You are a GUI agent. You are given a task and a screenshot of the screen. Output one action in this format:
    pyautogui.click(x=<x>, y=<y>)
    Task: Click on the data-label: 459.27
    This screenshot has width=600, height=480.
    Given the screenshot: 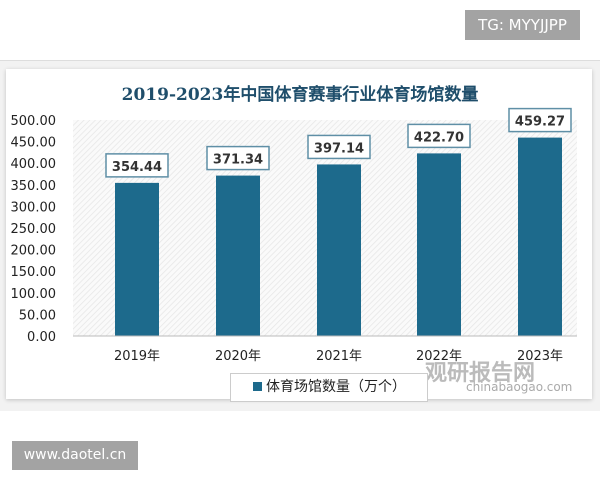 What is the action you would take?
    pyautogui.click(x=540, y=122)
    